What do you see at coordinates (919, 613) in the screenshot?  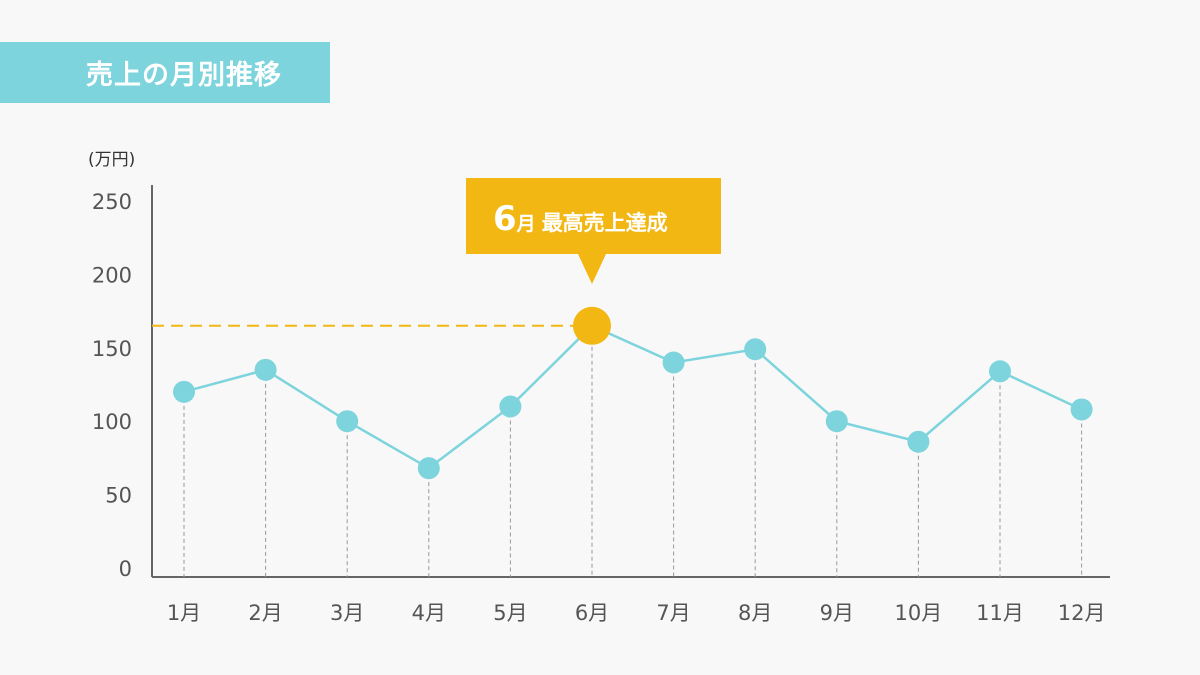 I see `x-tick-label: 10月` at bounding box center [919, 613].